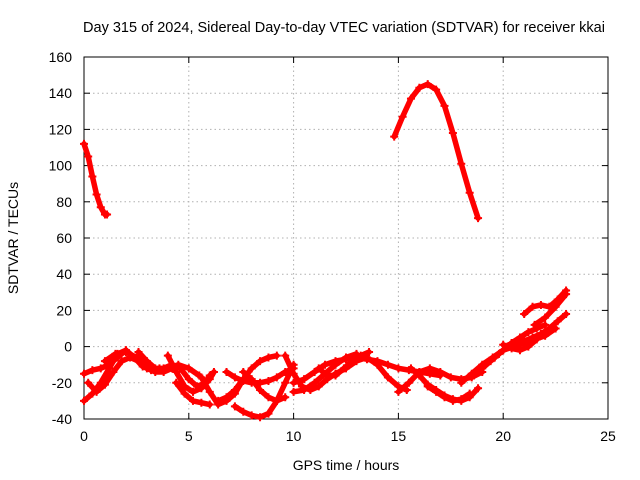 This screenshot has width=640, height=480. Describe the element at coordinates (62, 419) in the screenshot. I see `y-tick-label: -40` at that location.